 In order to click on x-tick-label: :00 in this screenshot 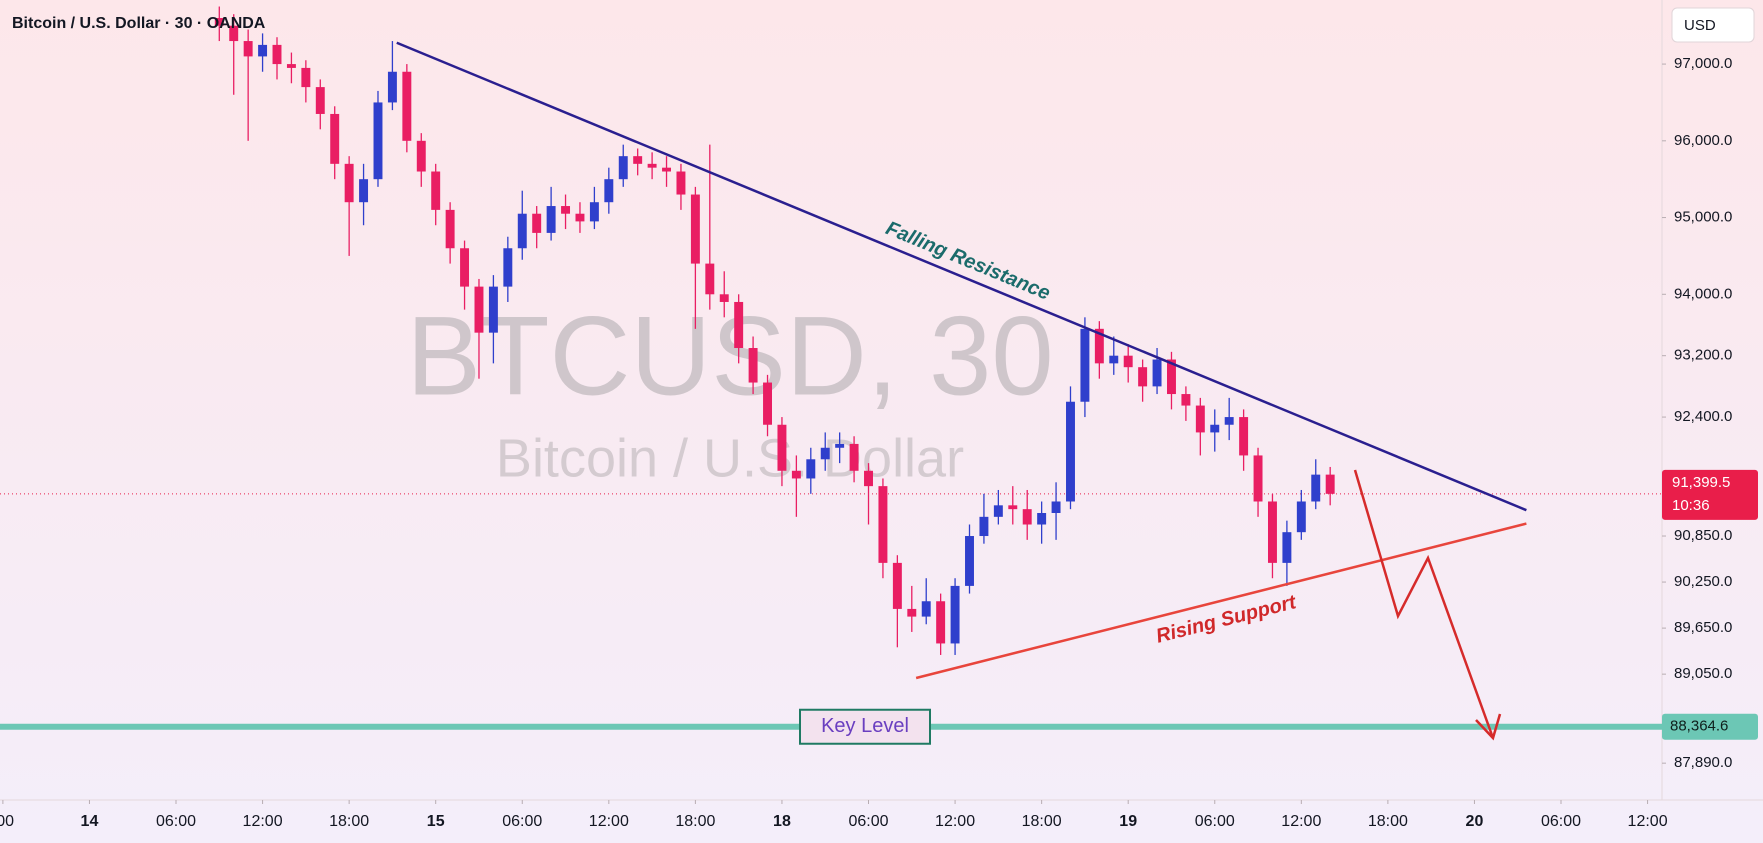, I will do `click(7, 821)`.